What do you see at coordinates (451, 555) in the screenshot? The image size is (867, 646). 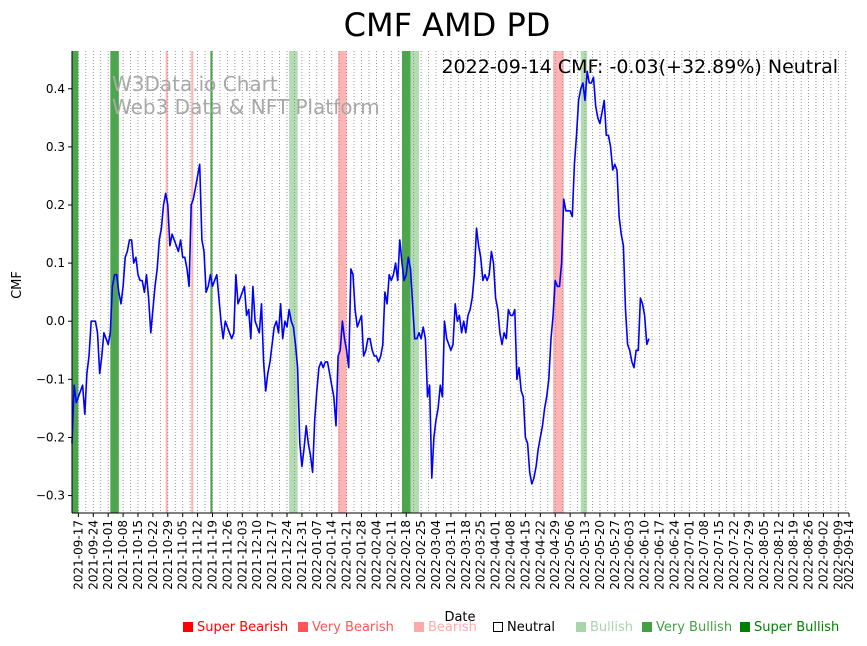 I see `x-tick-label: 2022-03-11` at bounding box center [451, 555].